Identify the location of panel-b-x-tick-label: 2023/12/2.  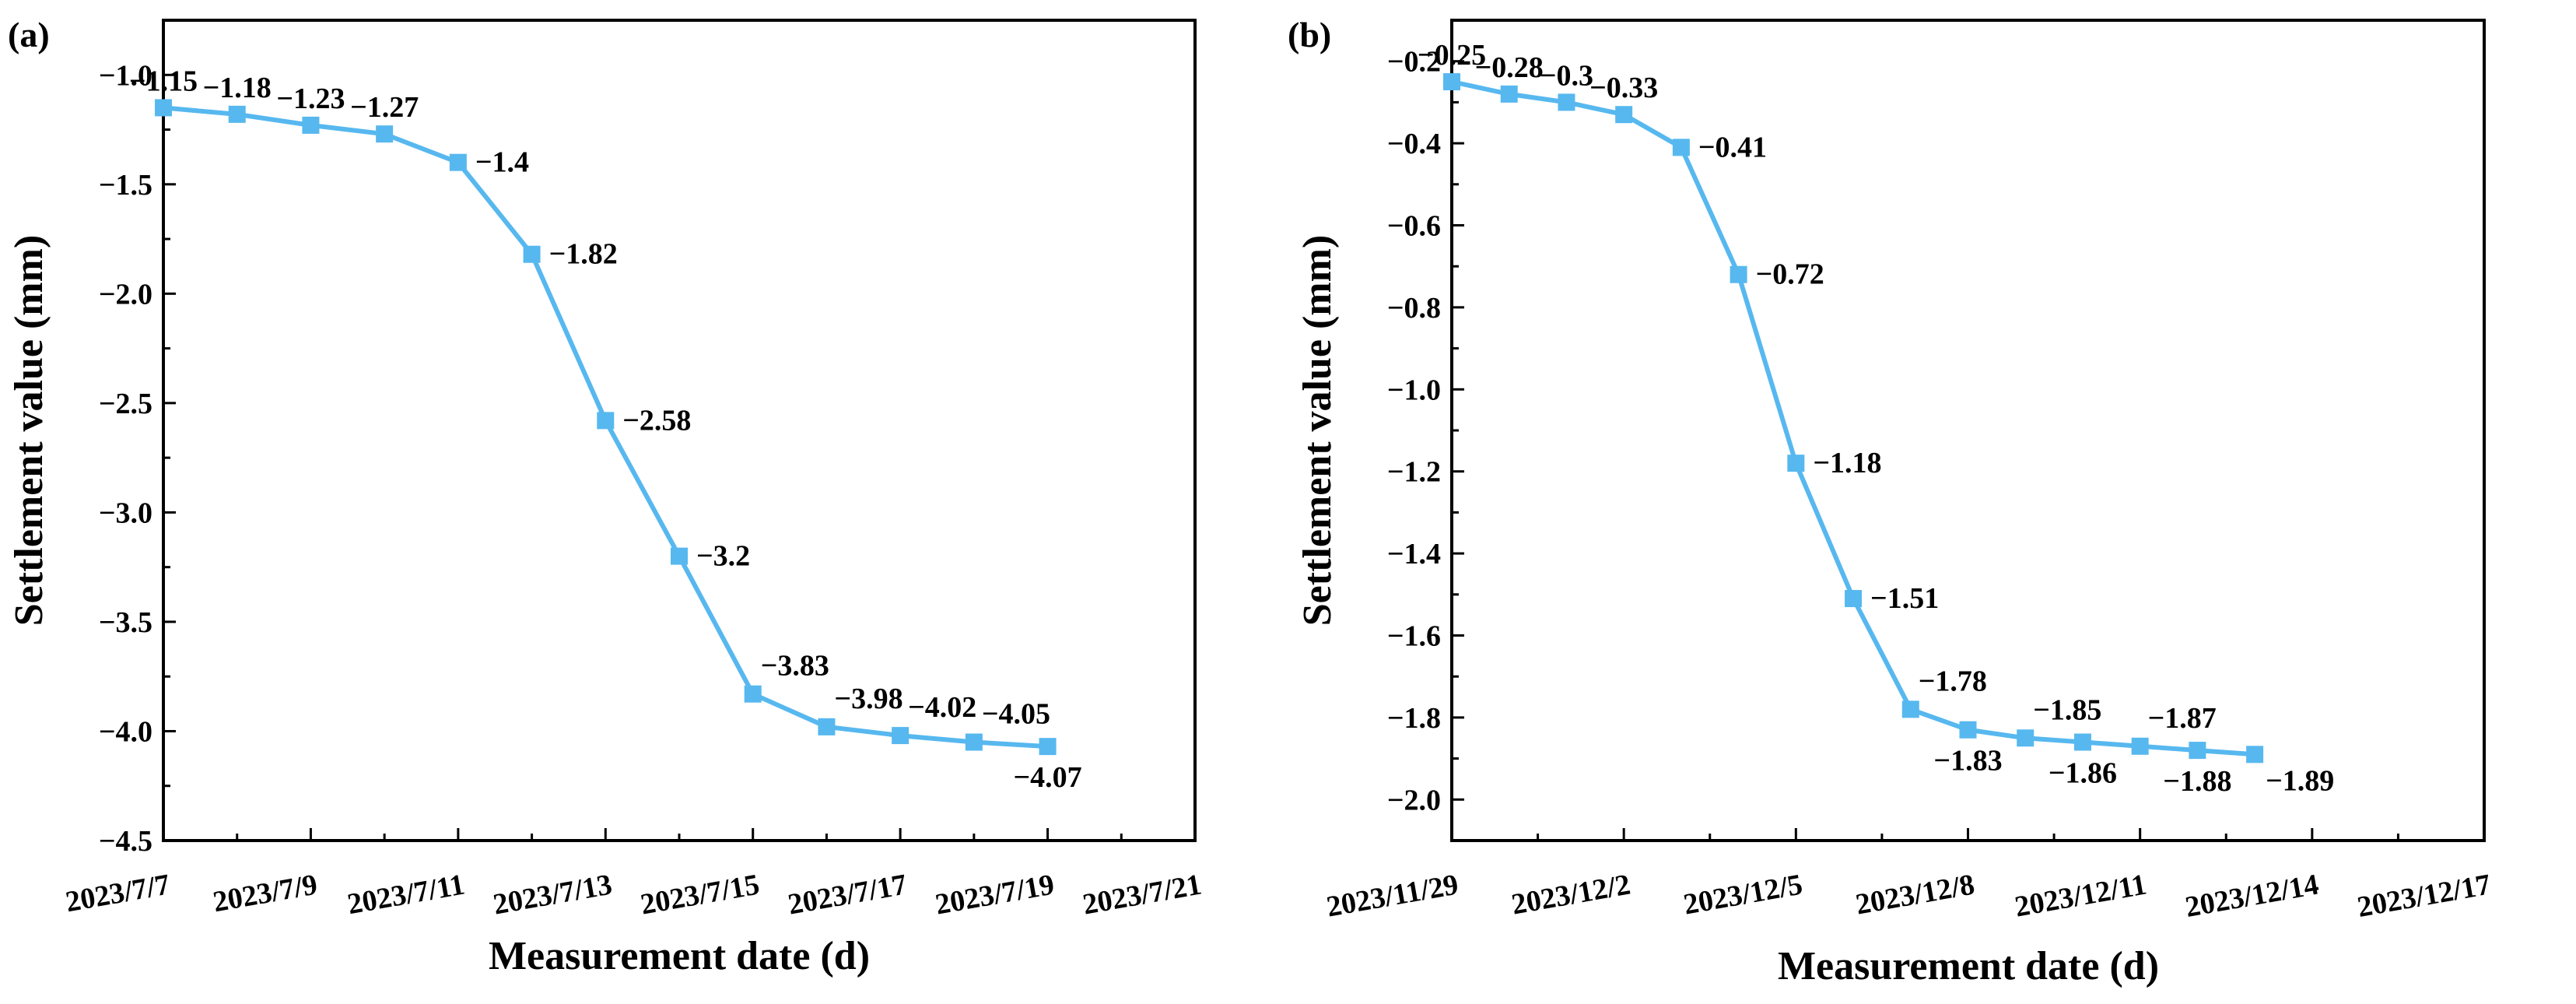
(1571, 895).